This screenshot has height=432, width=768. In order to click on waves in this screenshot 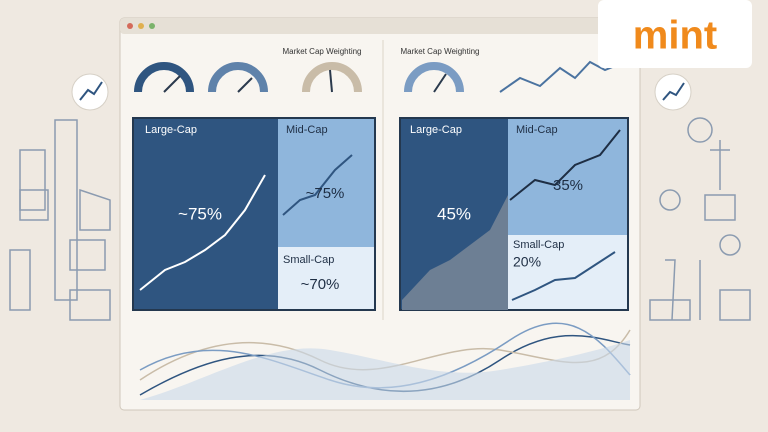, I will do `click(385, 361)`.